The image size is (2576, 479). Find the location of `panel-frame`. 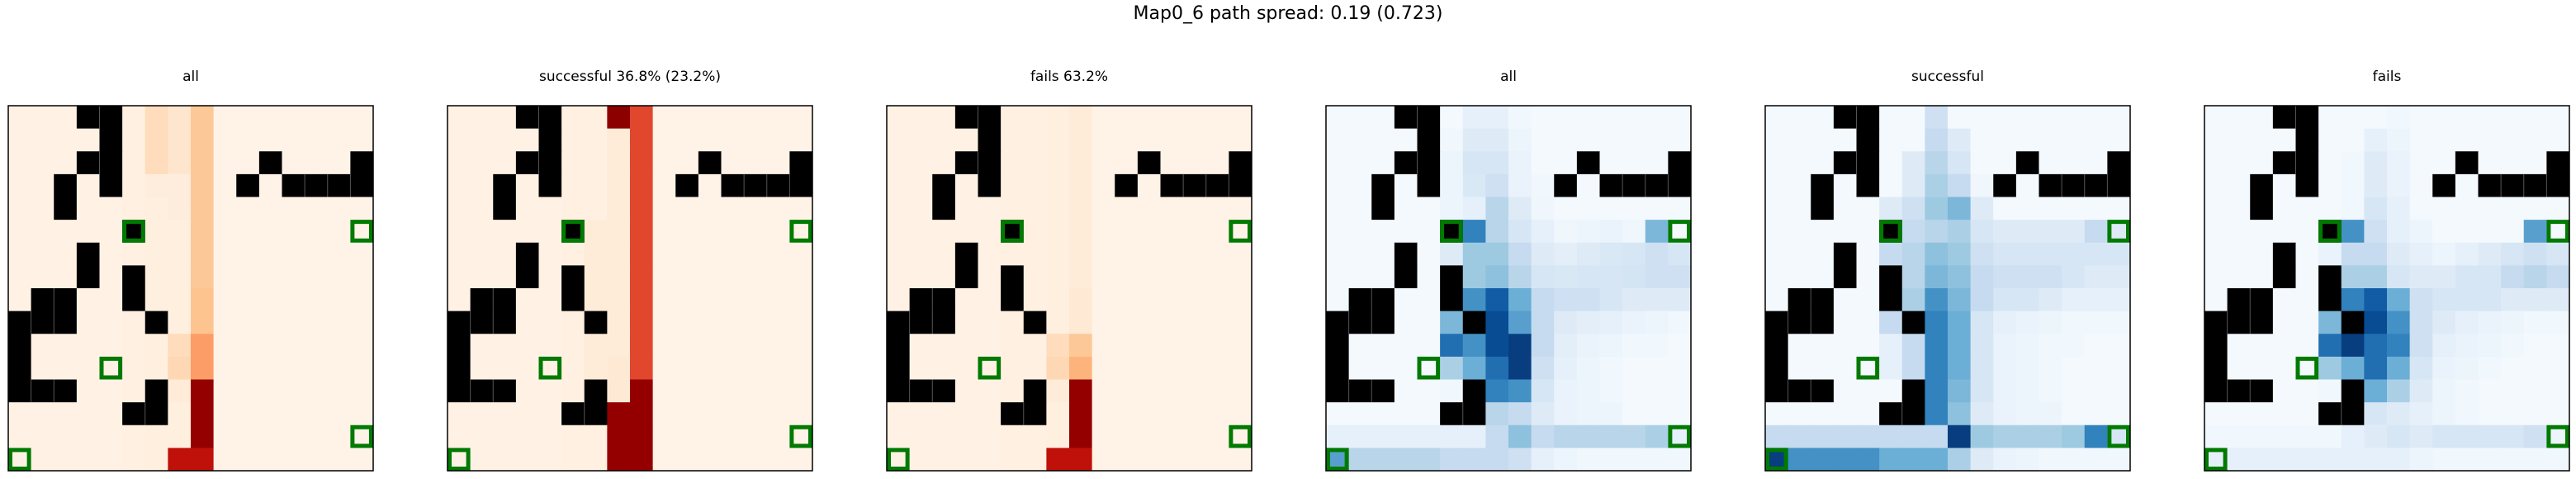

panel-frame is located at coordinates (1069, 288).